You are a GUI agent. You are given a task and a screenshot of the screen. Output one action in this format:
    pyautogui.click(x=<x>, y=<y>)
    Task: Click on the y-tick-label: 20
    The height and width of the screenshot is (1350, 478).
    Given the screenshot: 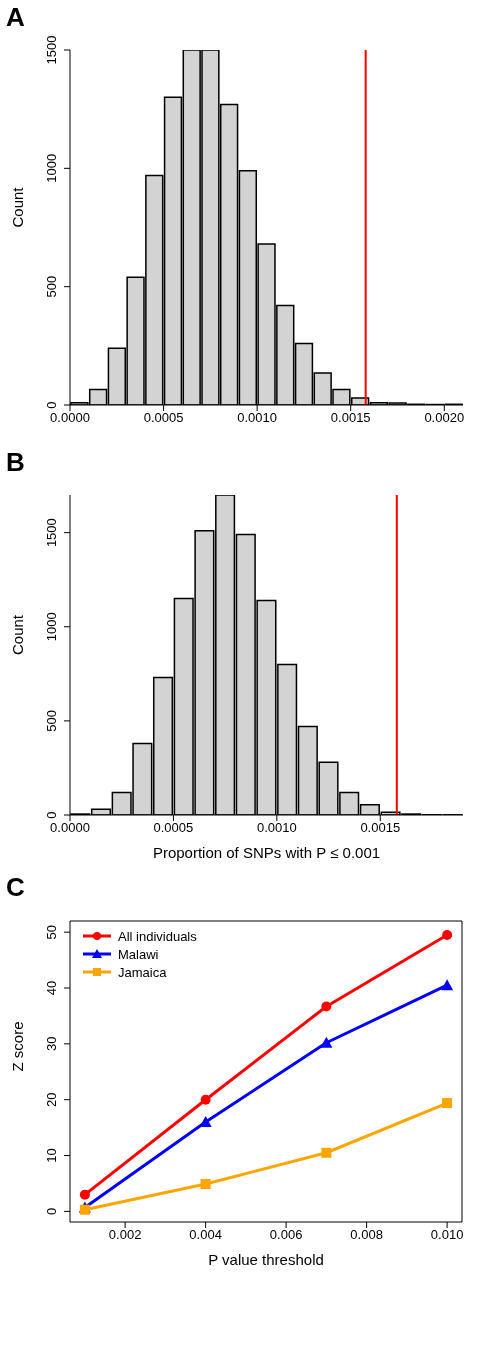 What is the action you would take?
    pyautogui.click(x=51, y=1099)
    